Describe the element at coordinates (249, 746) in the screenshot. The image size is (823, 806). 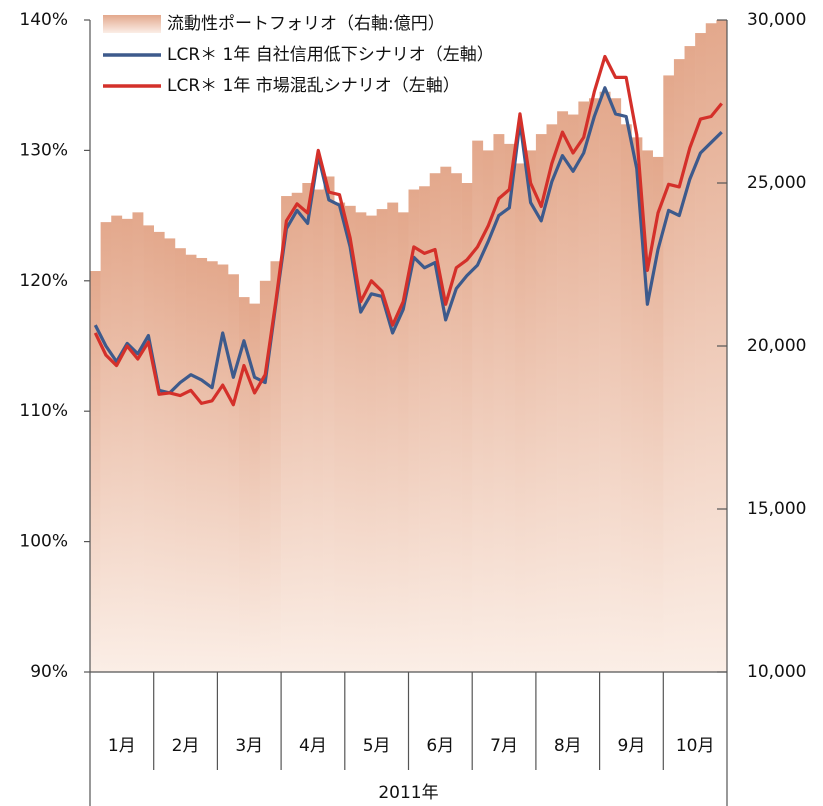
I see `x-tick-label: 3月` at that location.